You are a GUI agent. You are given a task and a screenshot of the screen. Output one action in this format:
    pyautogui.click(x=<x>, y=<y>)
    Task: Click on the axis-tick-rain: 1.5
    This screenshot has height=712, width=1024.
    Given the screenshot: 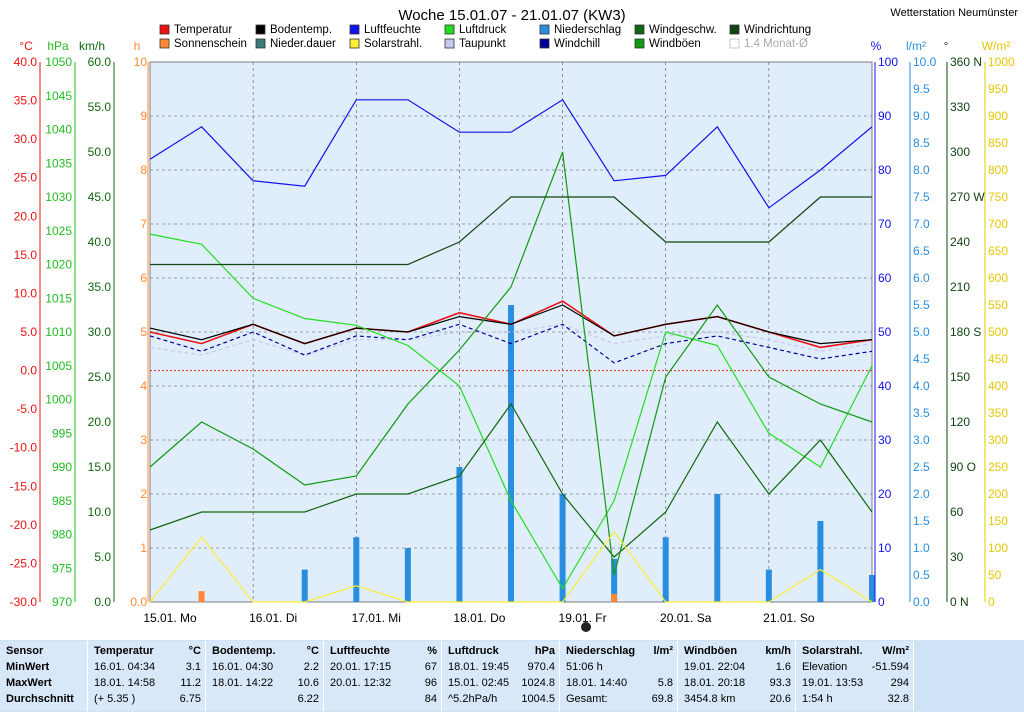 What is the action you would take?
    pyautogui.click(x=921, y=521)
    